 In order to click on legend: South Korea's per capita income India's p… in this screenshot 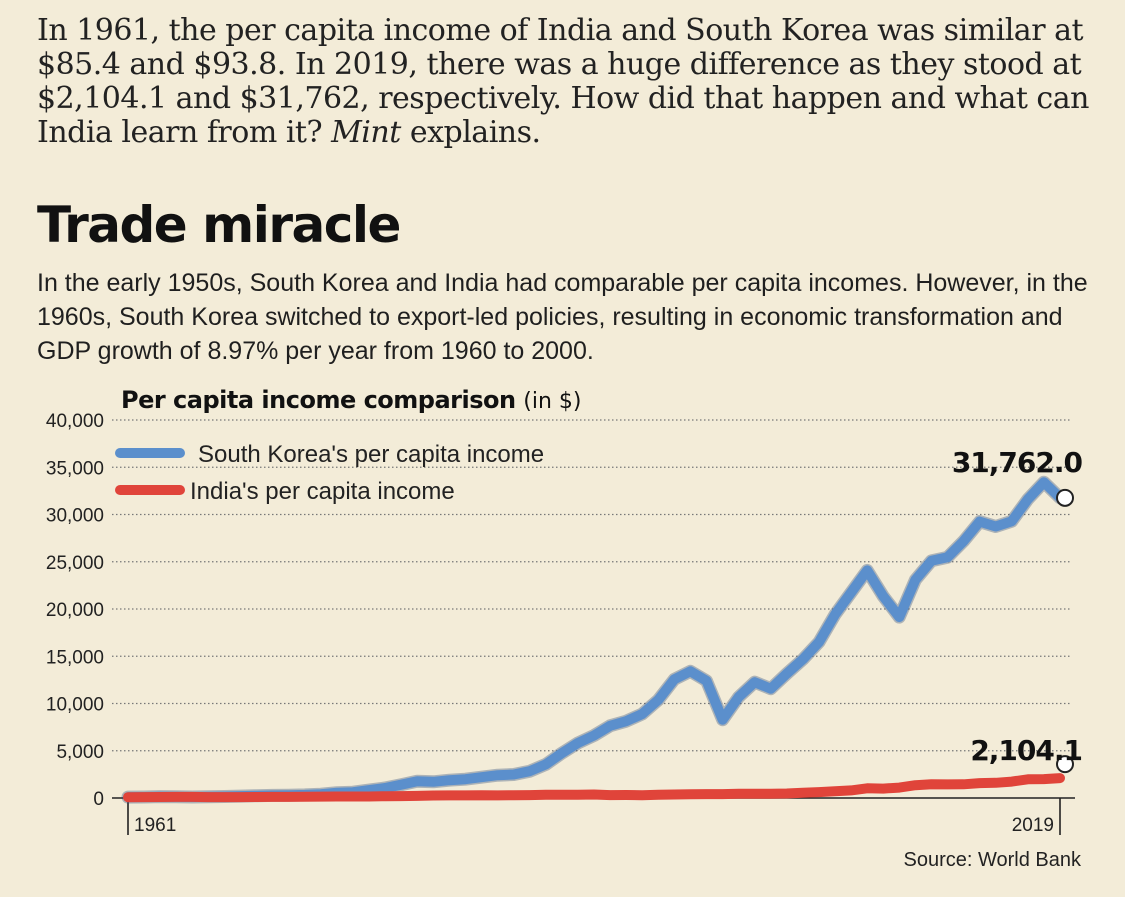, I will do `click(329, 473)`.